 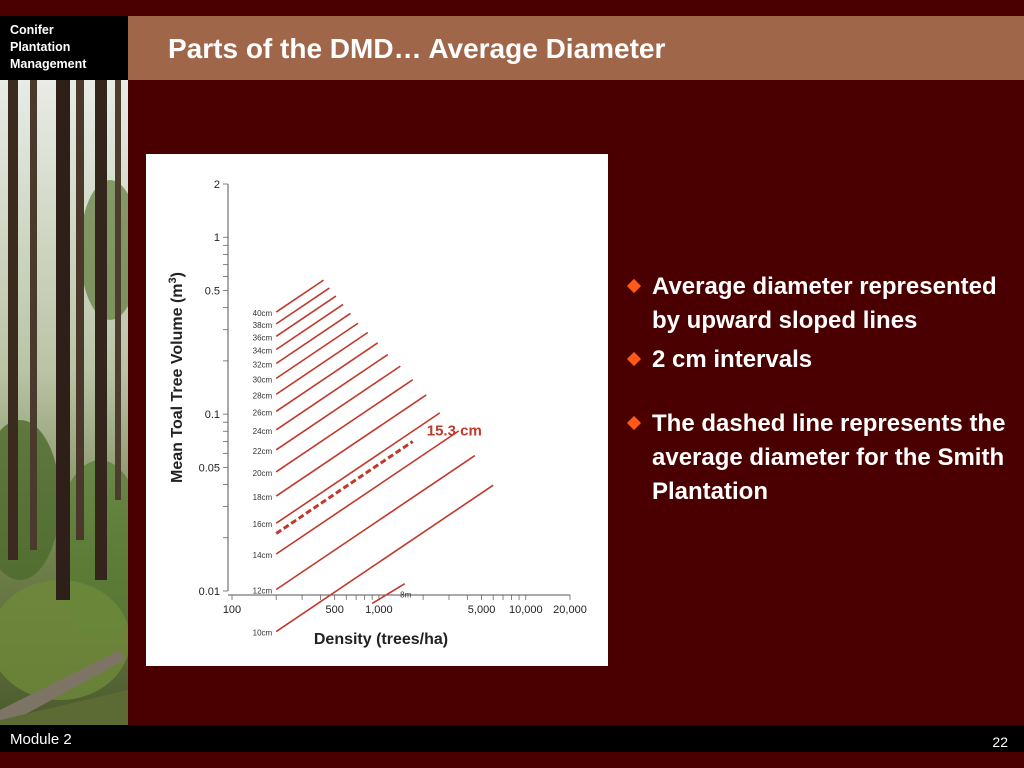 I want to click on y-tick-label: 0.05, so click(x=209, y=468).